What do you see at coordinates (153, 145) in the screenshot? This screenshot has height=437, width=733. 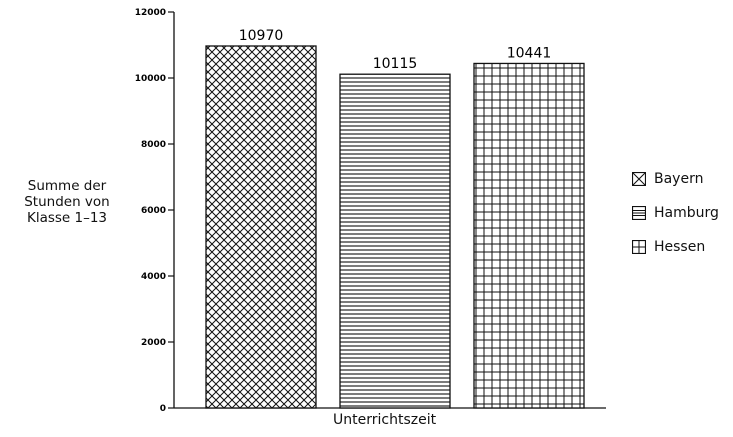 I see `y-tick-label: 8000` at bounding box center [153, 145].